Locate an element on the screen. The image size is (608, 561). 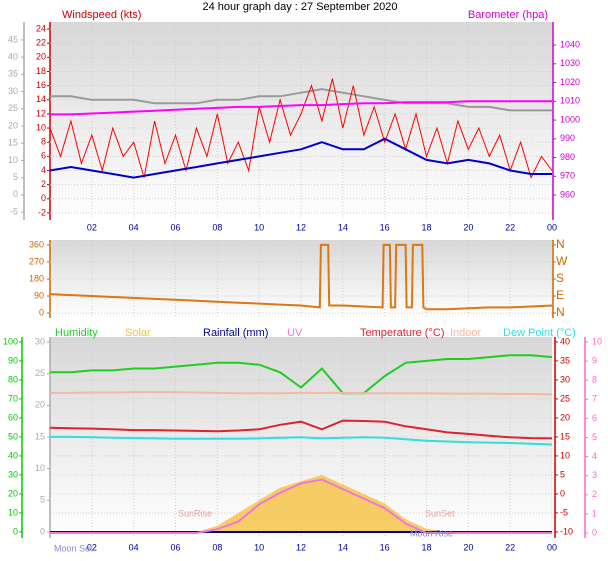
y2-axis-label: Barometer (hpa) is located at coordinates (508, 15).